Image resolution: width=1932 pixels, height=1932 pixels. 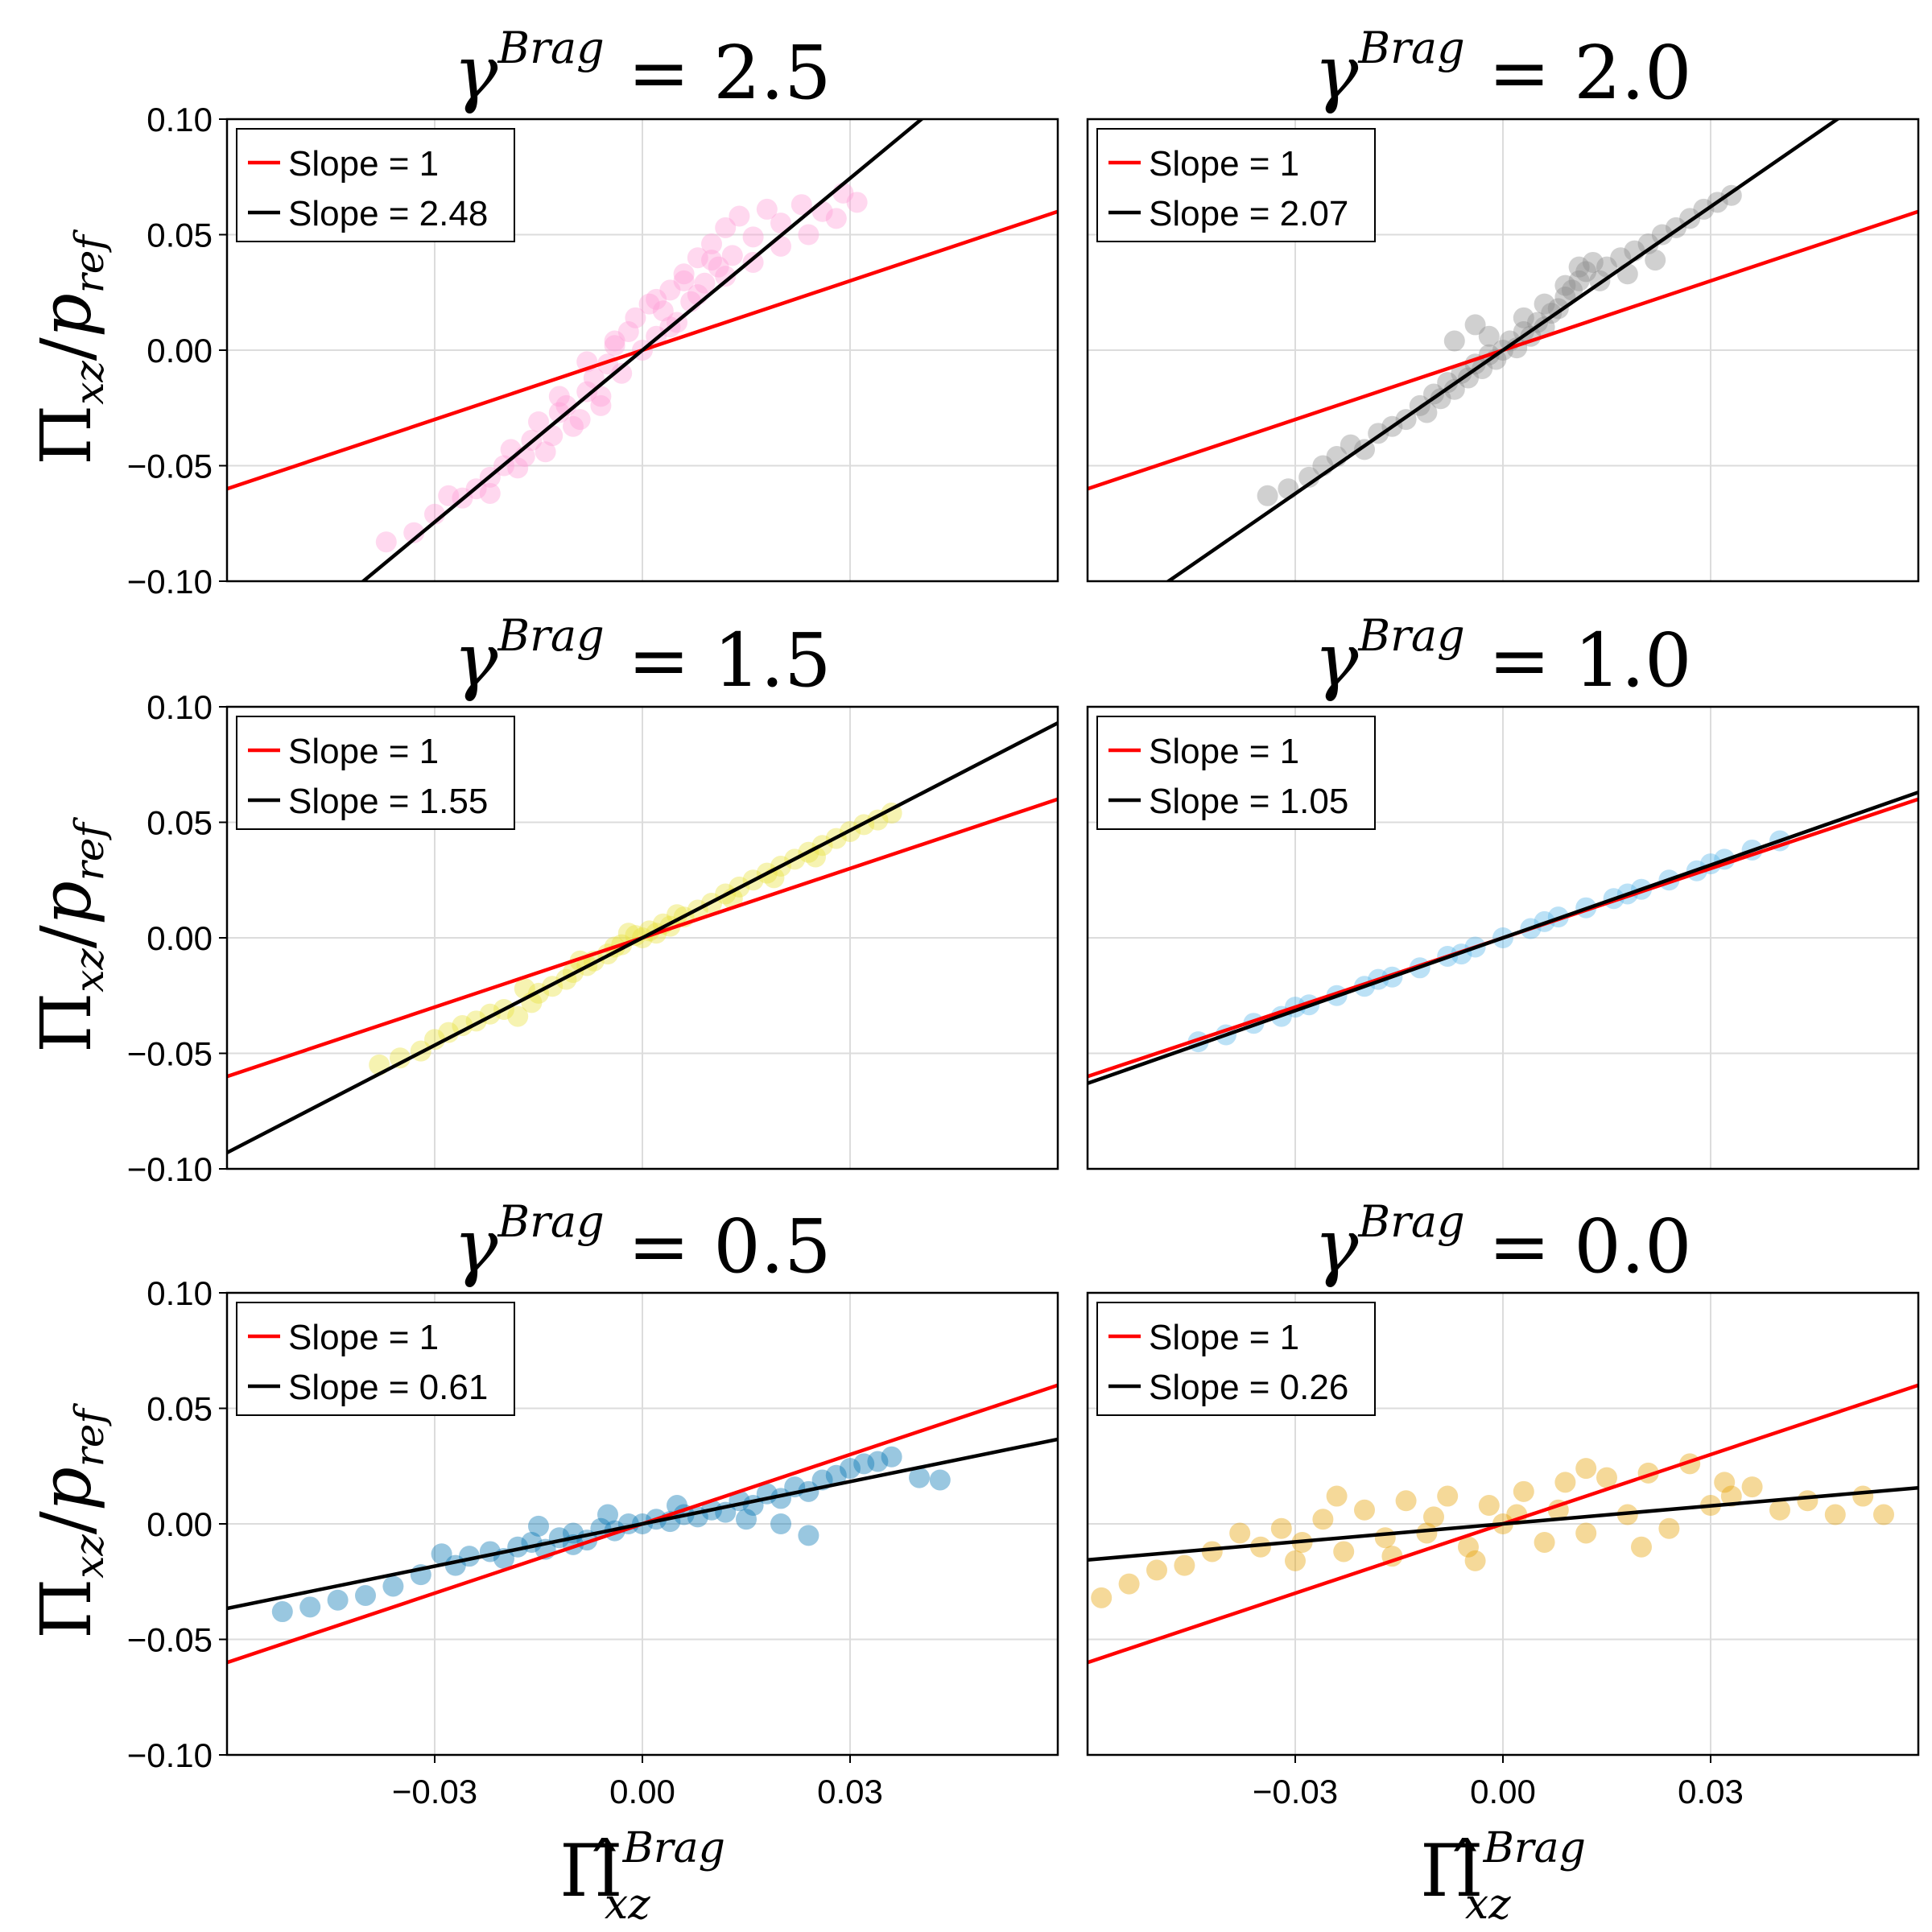 I want to click on axes-frame, so click(x=1503, y=937).